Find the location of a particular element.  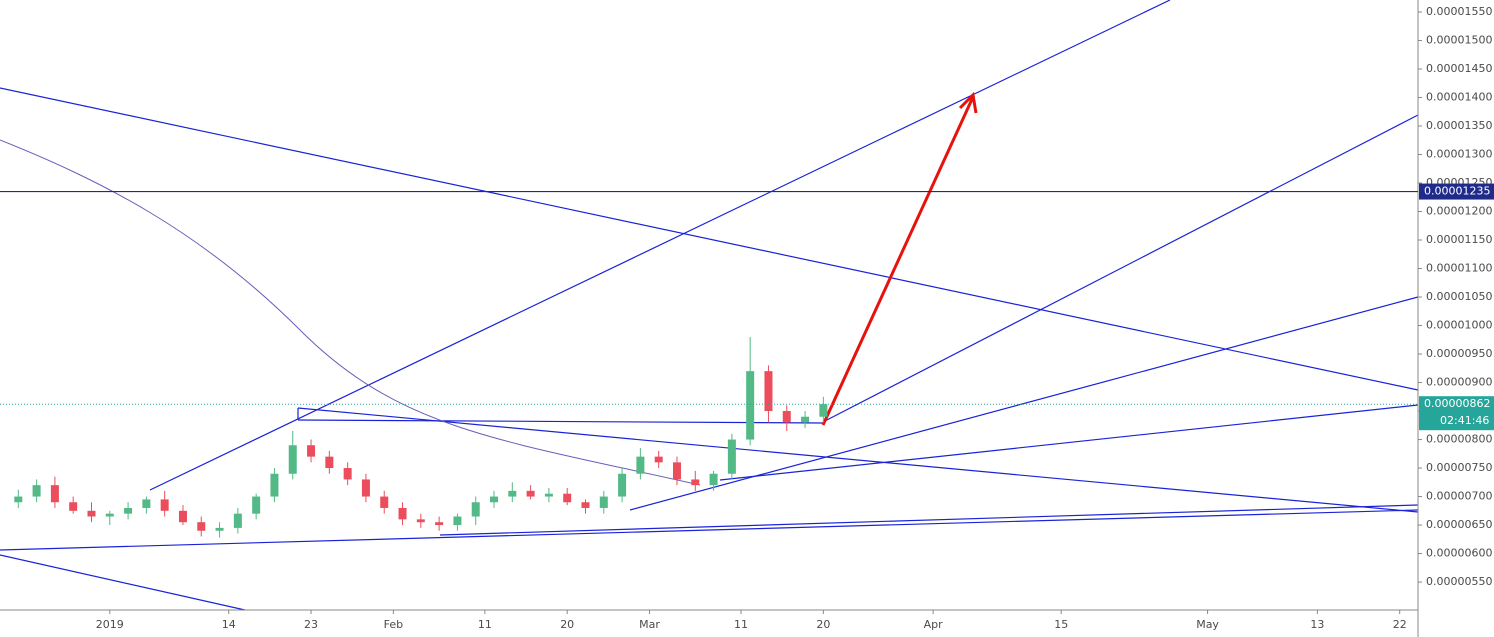

x-tick-label: 22 is located at coordinates (1400, 624).